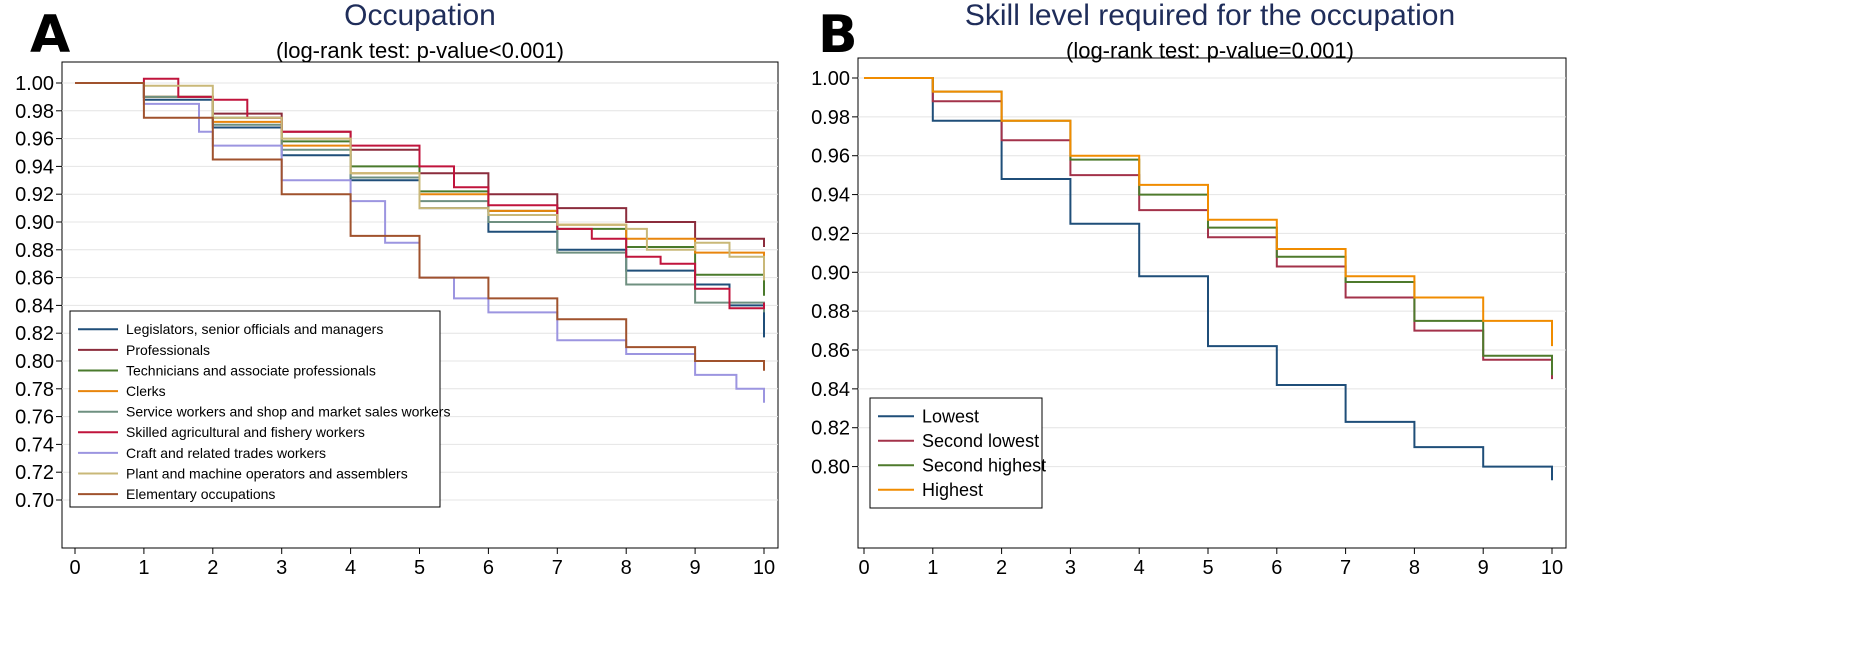  What do you see at coordinates (34, 418) in the screenshot?
I see `y-tick-label: 0.76` at bounding box center [34, 418].